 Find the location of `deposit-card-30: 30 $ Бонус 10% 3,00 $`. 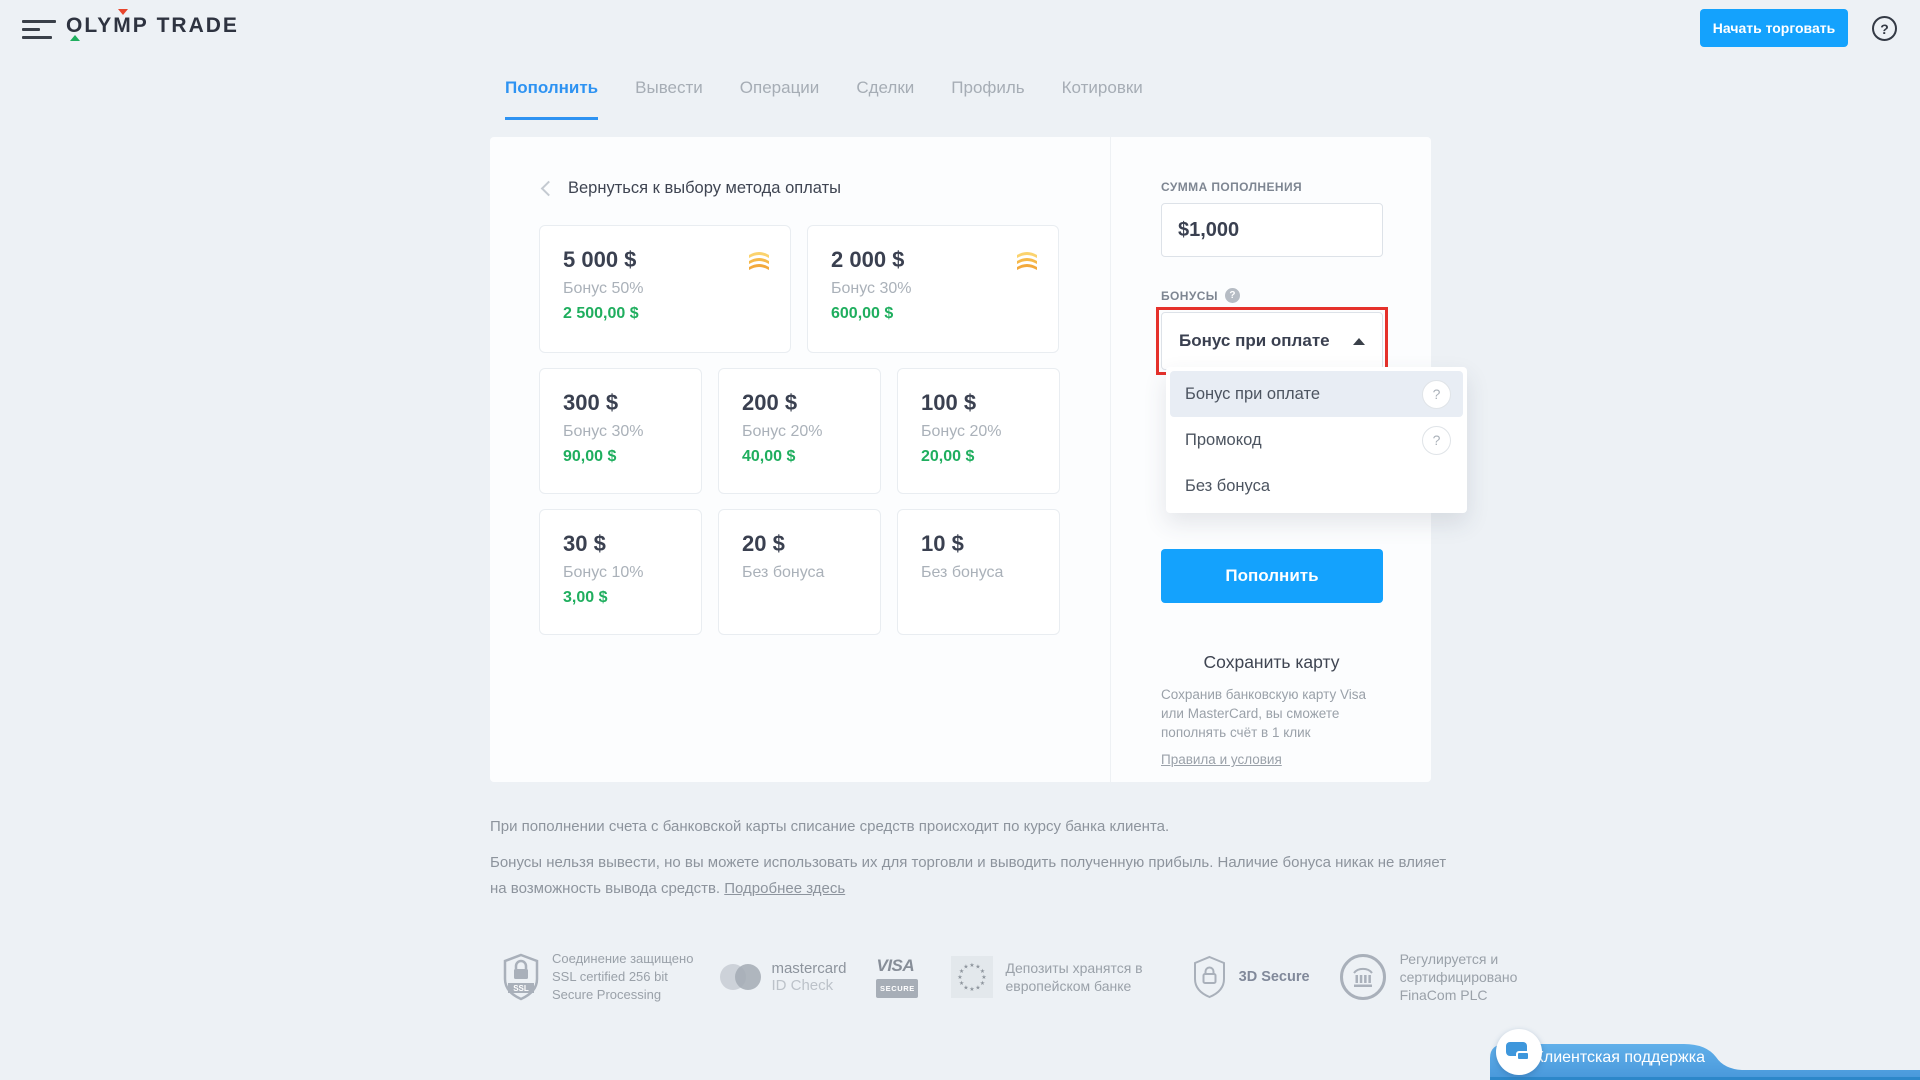

deposit-card-30: 30 $ Бонус 10% 3,00 $ is located at coordinates (620, 572).